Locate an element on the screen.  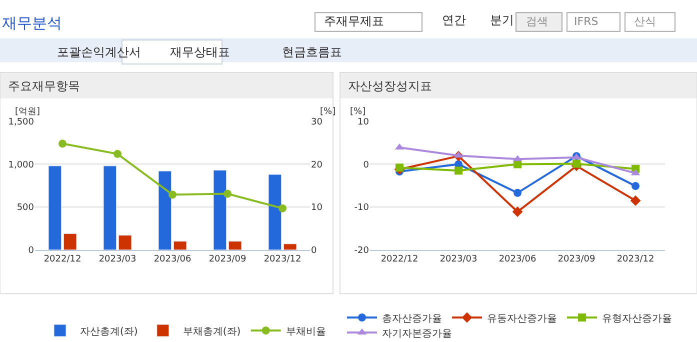
y-tick-label: -10 is located at coordinates (362, 208).